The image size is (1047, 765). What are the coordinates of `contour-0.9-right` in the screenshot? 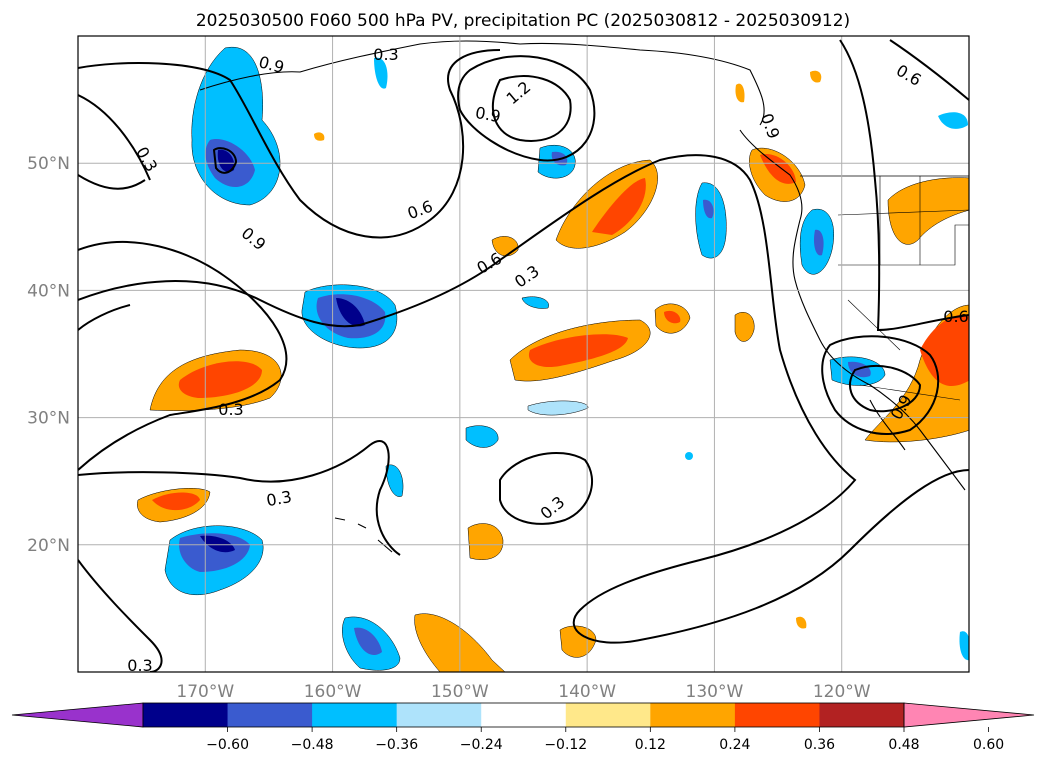 It's located at (904, 185).